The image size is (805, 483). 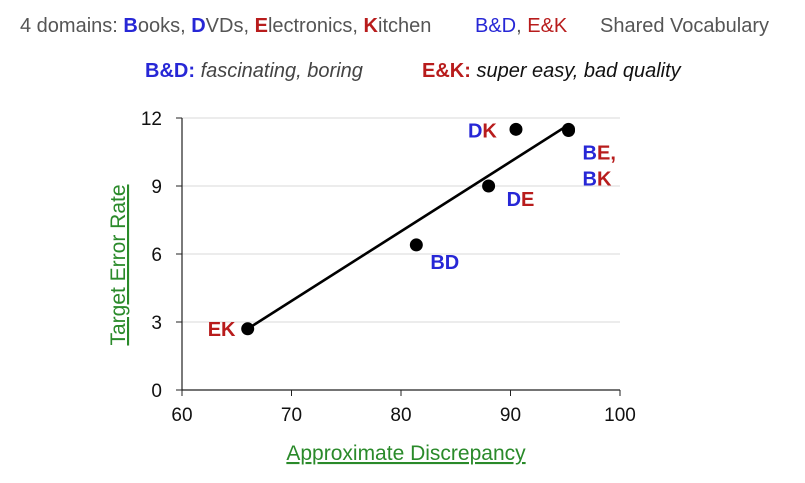 What do you see at coordinates (170, 71) in the screenshot?
I see `bd-label: B&D:` at bounding box center [170, 71].